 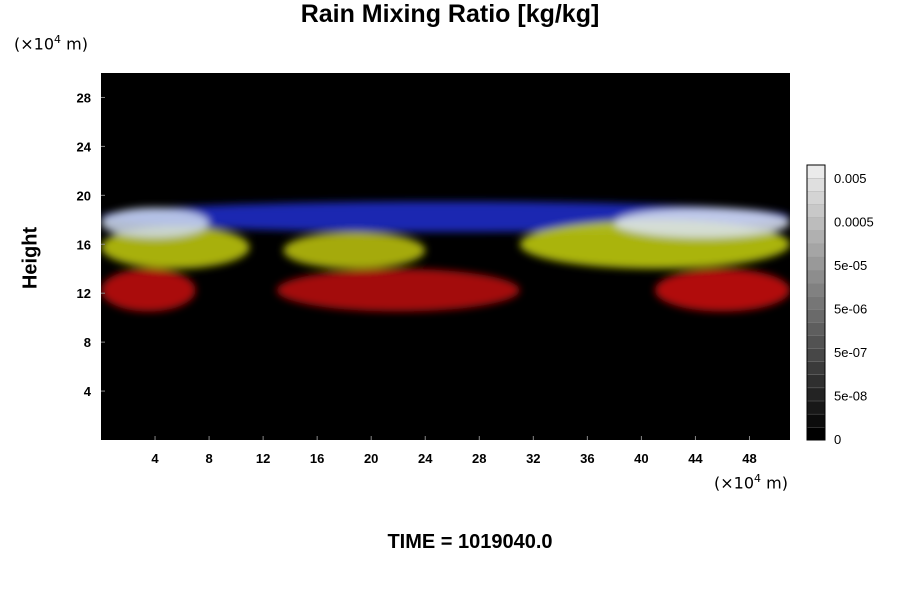 What do you see at coordinates (850, 178) in the screenshot?
I see `colorbar-label: 0.005` at bounding box center [850, 178].